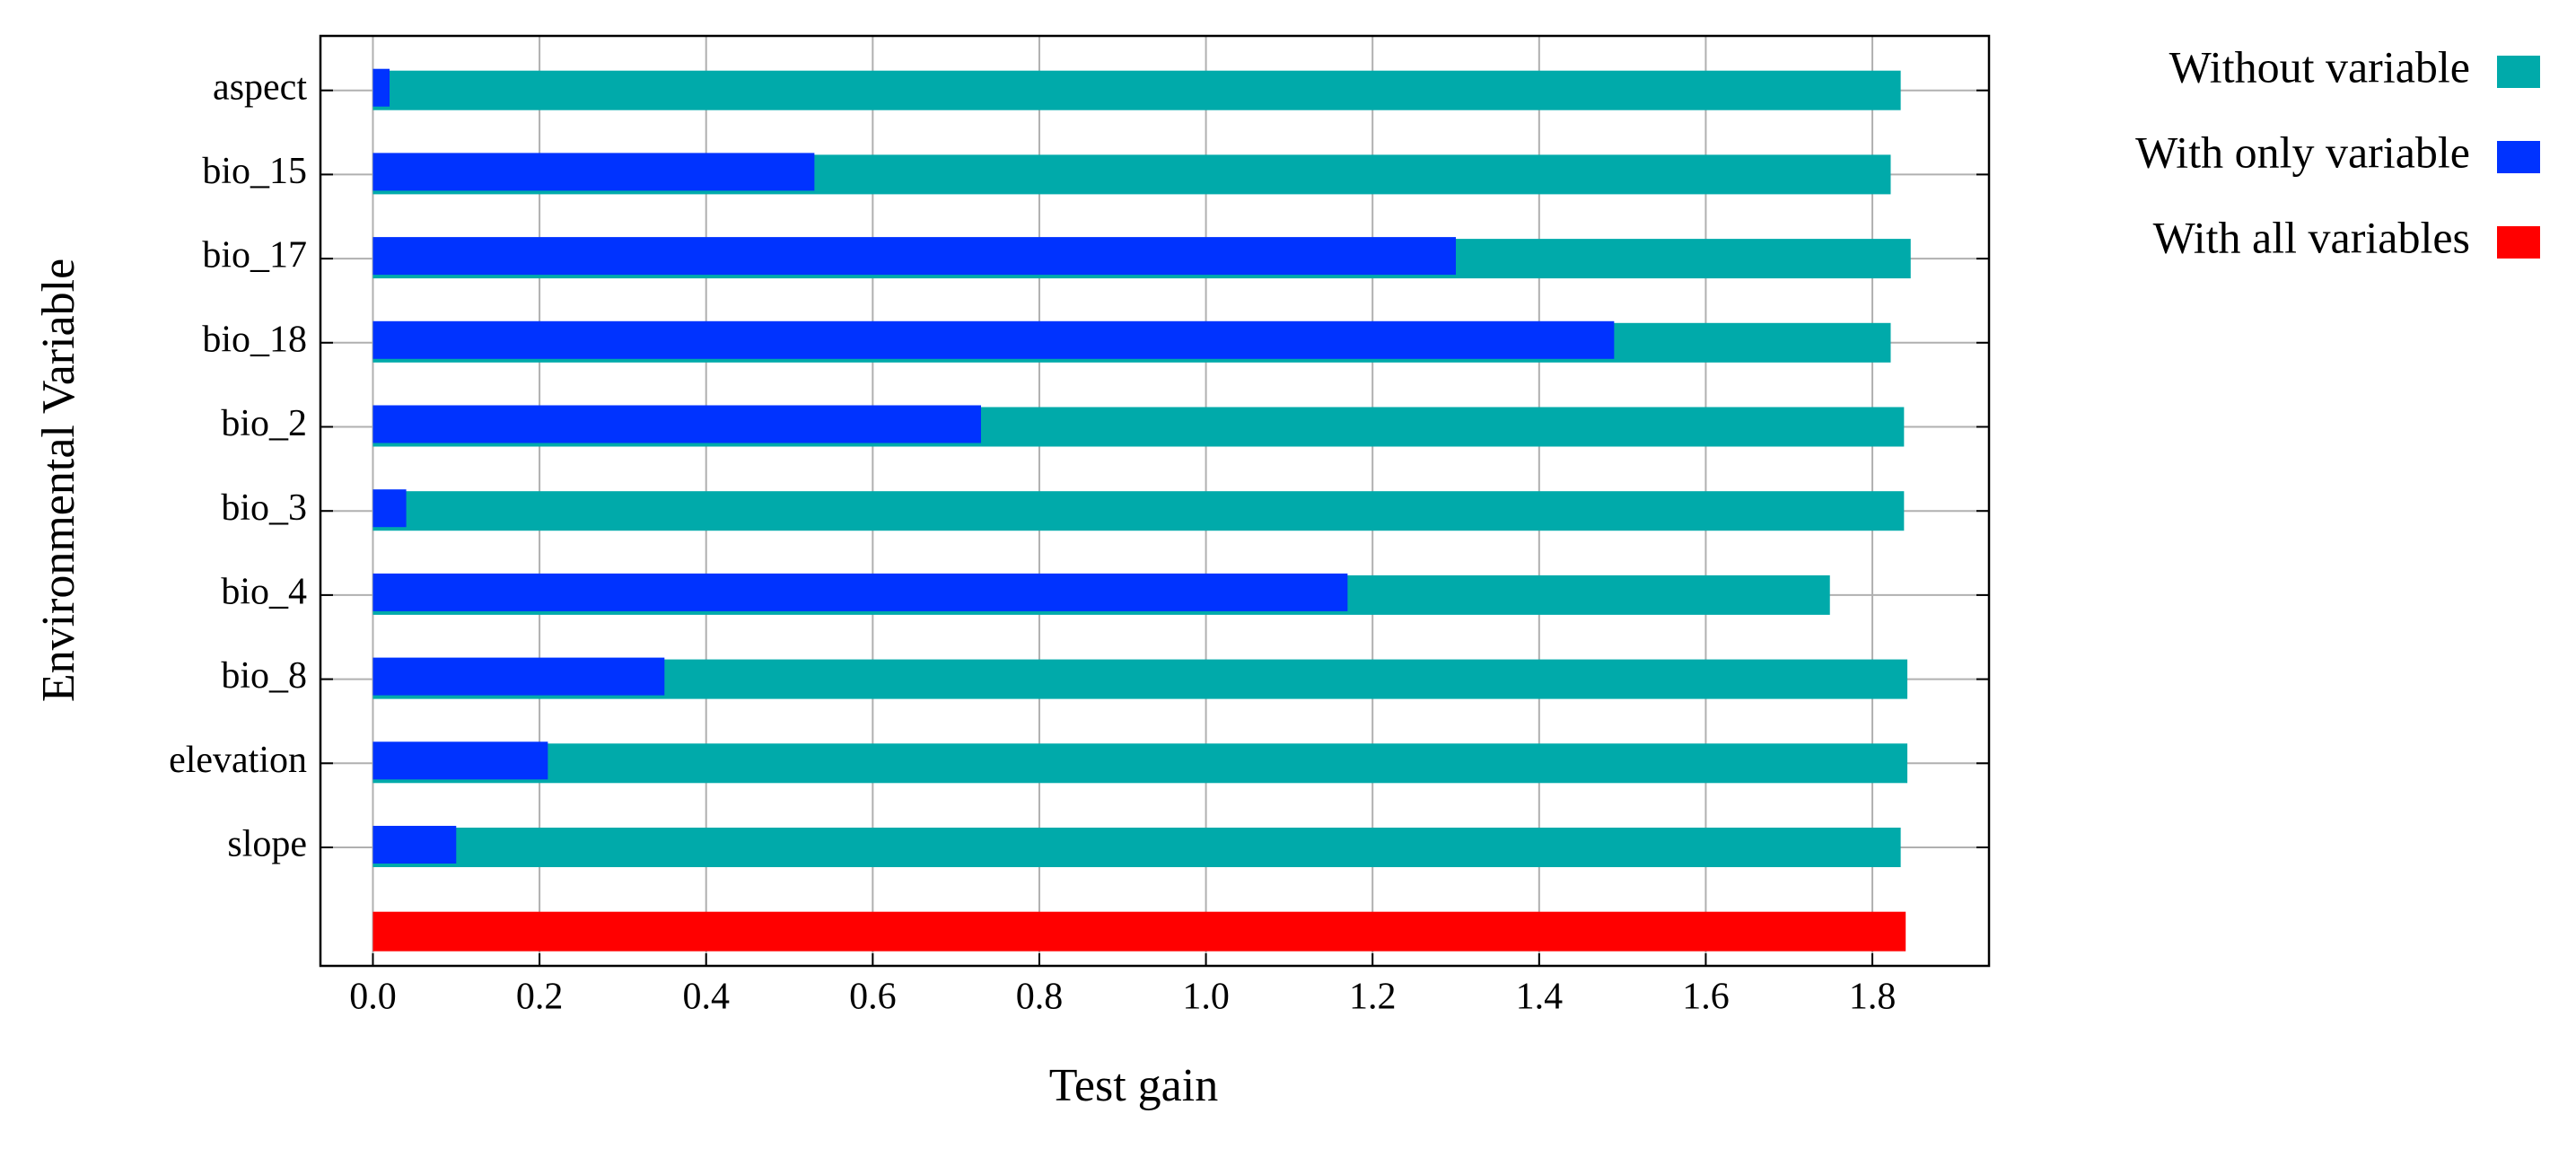 The image size is (2576, 1149). I want to click on y-tick-label: bio_17, so click(254, 255).